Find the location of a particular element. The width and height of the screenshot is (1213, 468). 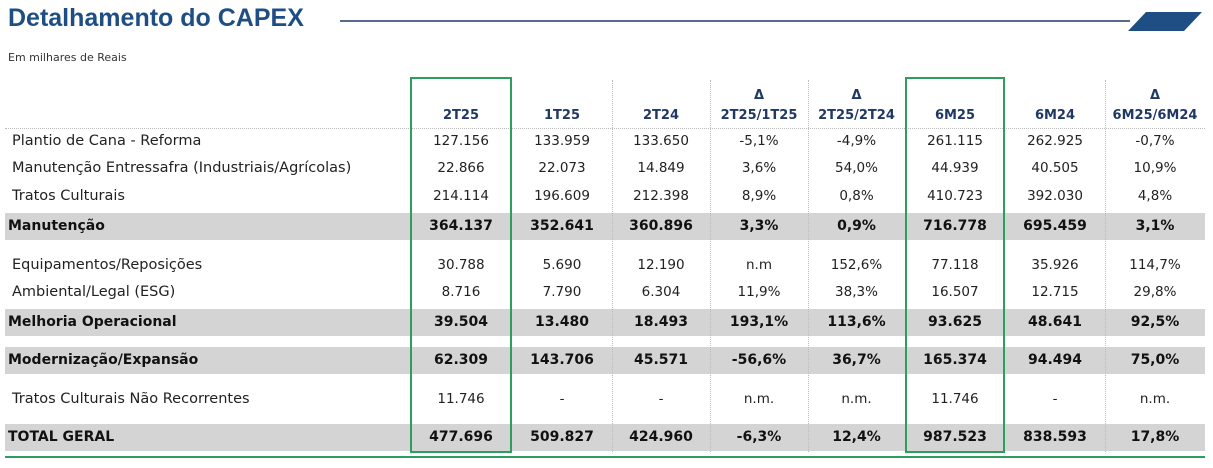

row-label: Equipamentos/Reposições is located at coordinates (107, 265).